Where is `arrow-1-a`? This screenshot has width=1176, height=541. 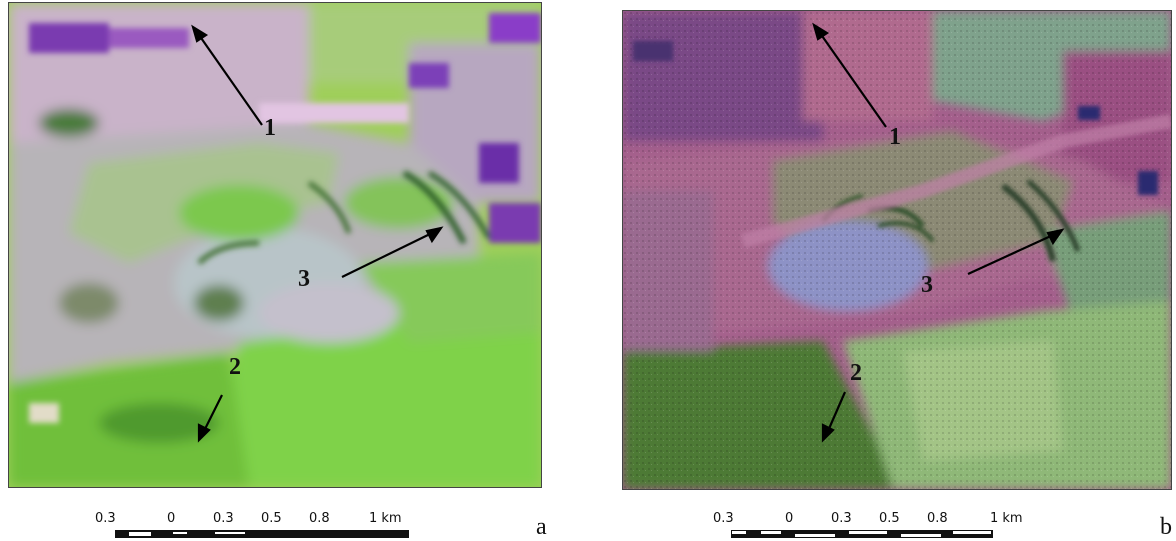 arrow-1-a is located at coordinates (227, 75).